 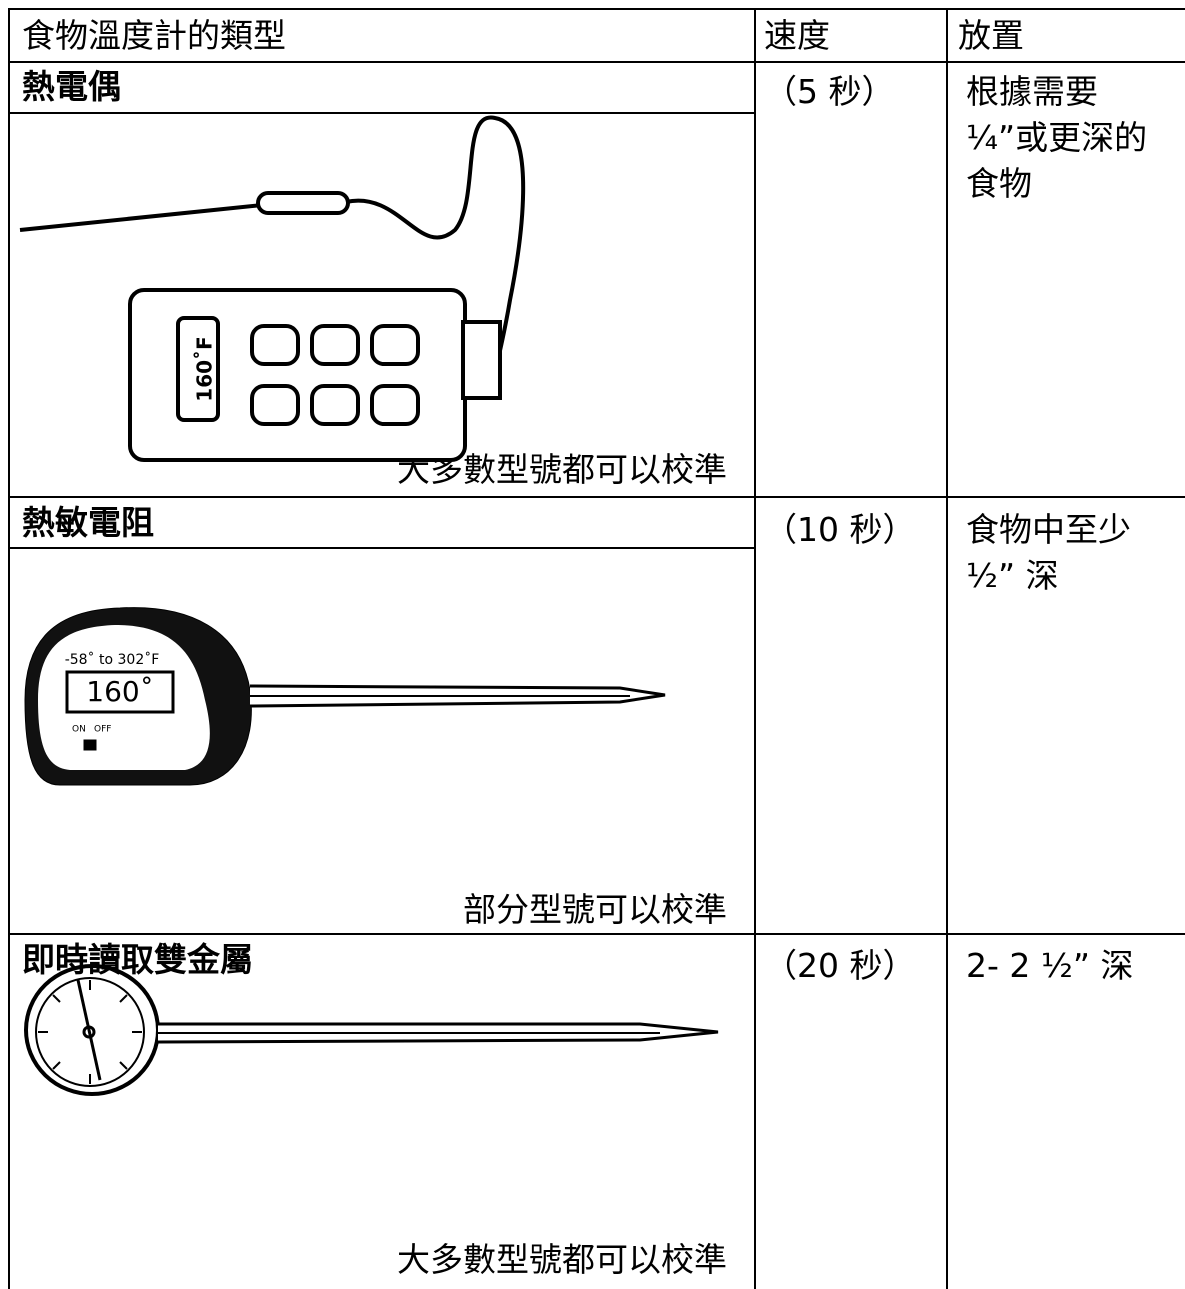 I want to click on type-name: 熱電偶, so click(x=71, y=86).